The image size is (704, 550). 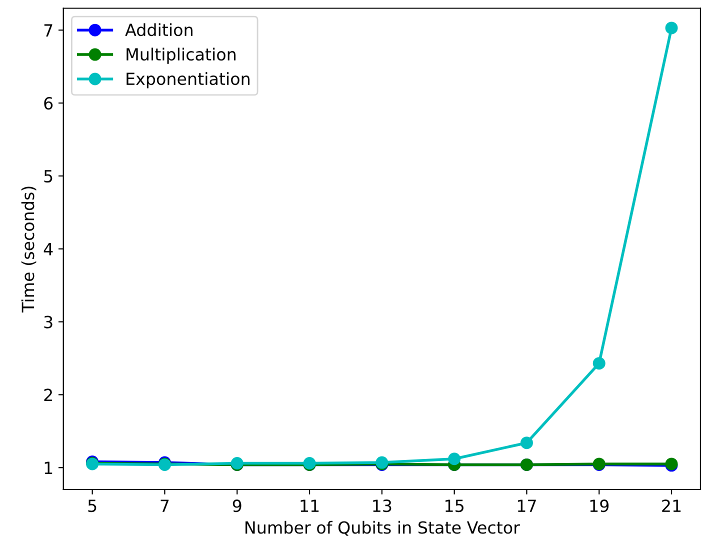 What do you see at coordinates (48, 322) in the screenshot?
I see `y-tick-label: 3` at bounding box center [48, 322].